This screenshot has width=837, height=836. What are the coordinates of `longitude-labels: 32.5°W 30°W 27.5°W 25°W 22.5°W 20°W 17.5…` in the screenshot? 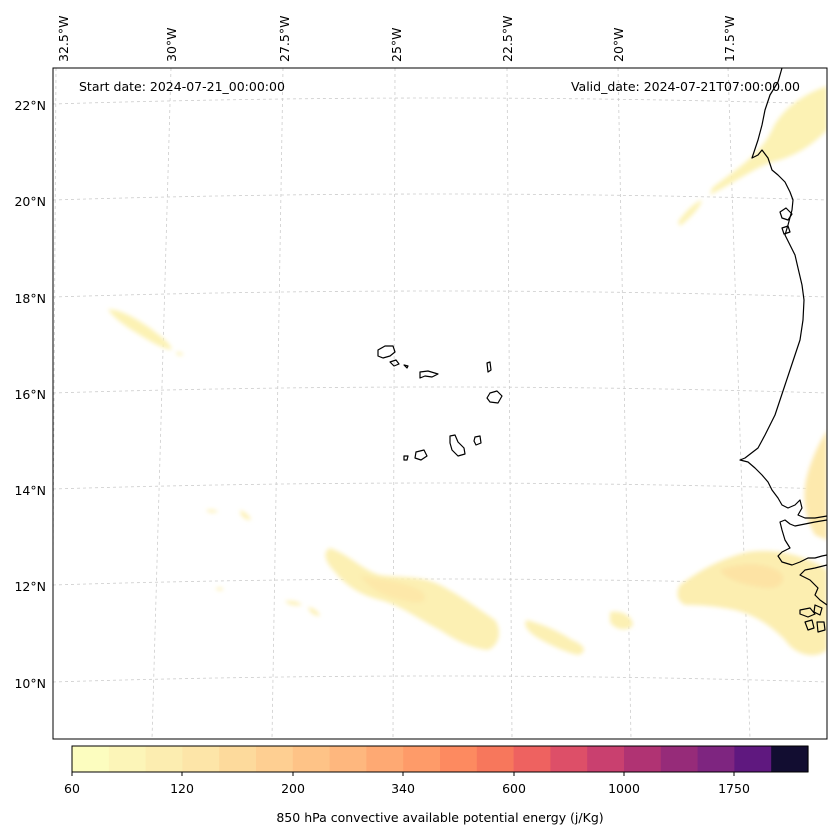 It's located at (396, 39).